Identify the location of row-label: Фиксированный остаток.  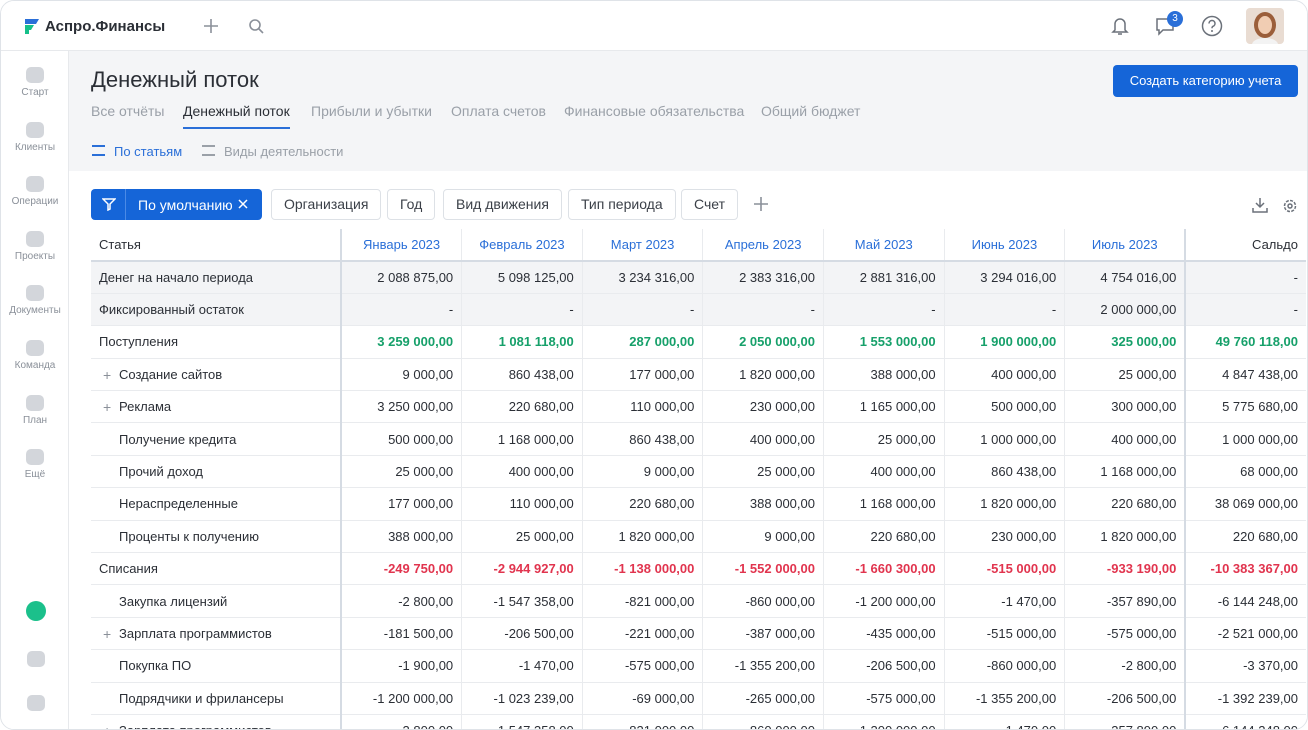
(171, 310).